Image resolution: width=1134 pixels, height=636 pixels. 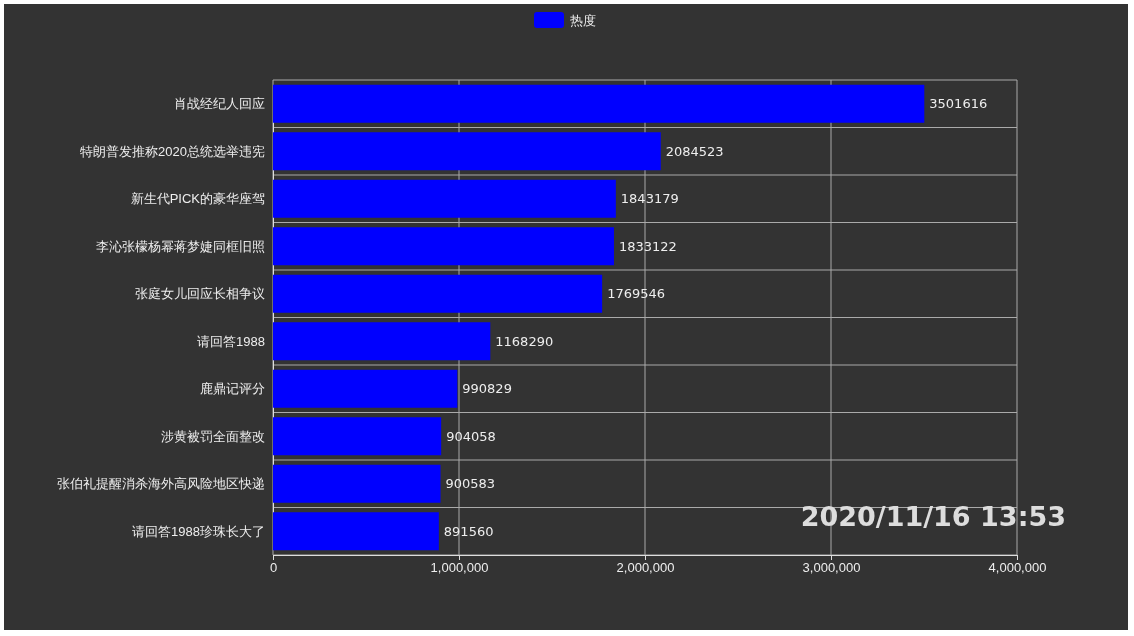 I want to click on y-tick-label: 请回答1988, so click(x=231, y=341).